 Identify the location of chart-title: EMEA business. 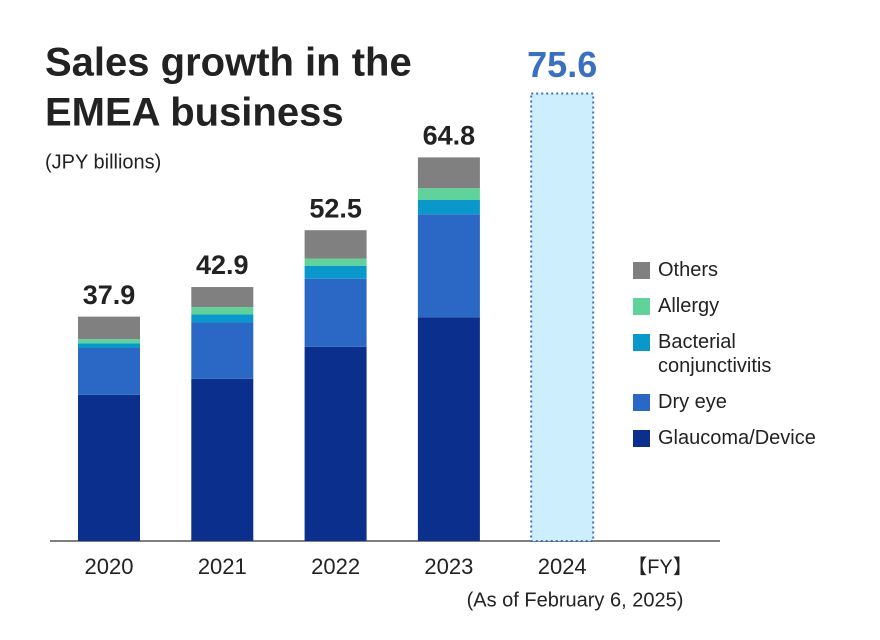
(194, 113).